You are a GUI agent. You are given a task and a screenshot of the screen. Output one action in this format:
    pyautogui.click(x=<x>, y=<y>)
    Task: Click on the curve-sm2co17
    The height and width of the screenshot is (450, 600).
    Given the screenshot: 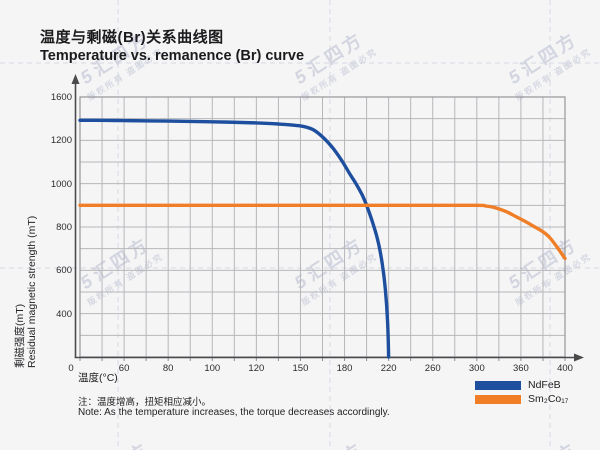 What is the action you would take?
    pyautogui.click(x=322, y=232)
    